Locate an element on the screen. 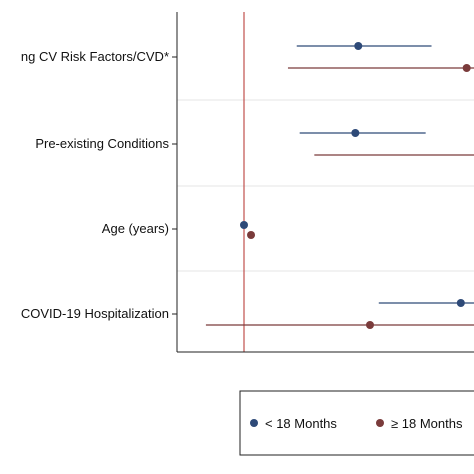 The height and width of the screenshot is (474, 474). legend: < 18 Months ≥ 18 Months is located at coordinates (356, 423).